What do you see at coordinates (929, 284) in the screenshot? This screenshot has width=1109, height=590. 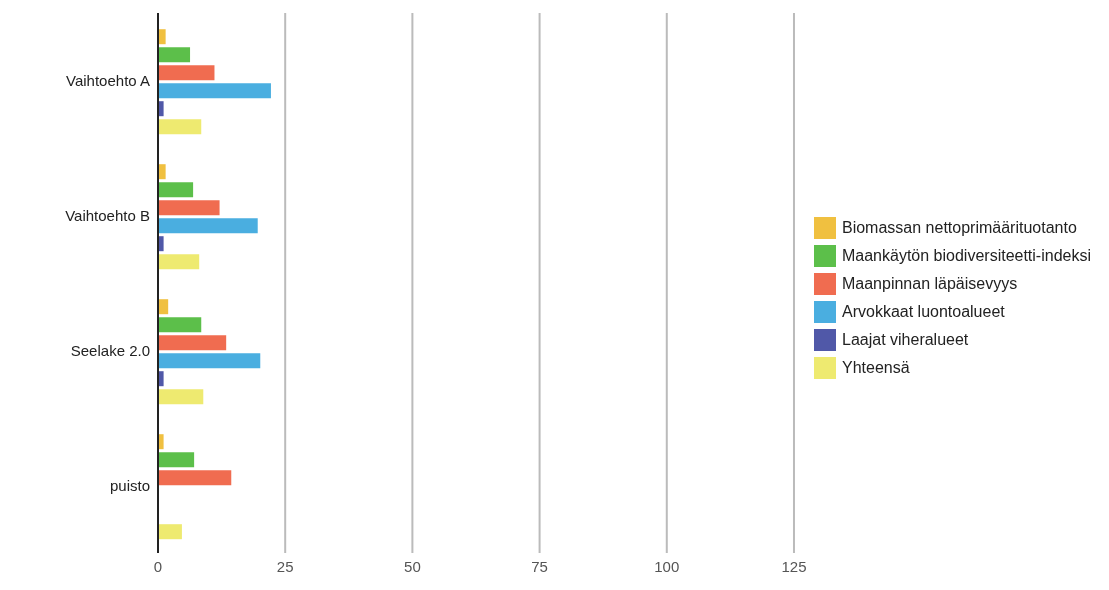 I see `legend-label: Maanpinnan läpäisevyys` at bounding box center [929, 284].